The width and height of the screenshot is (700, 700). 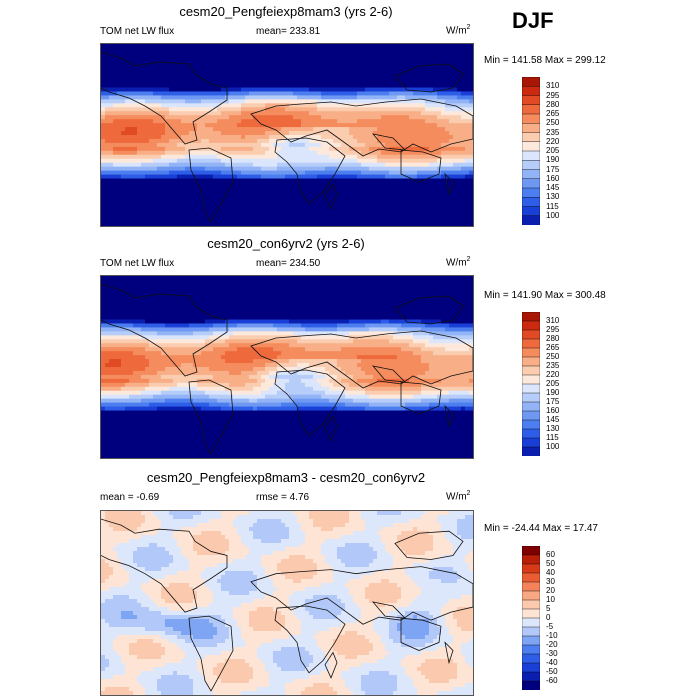 What do you see at coordinates (550, 572) in the screenshot?
I see `colorbar-tick-label: 40` at bounding box center [550, 572].